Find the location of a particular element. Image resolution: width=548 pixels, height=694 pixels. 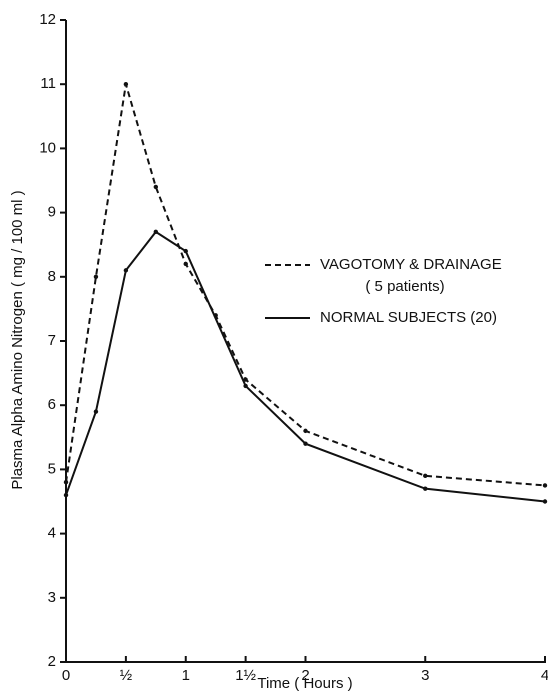

y-tick-label: 4 is located at coordinates (52, 533).